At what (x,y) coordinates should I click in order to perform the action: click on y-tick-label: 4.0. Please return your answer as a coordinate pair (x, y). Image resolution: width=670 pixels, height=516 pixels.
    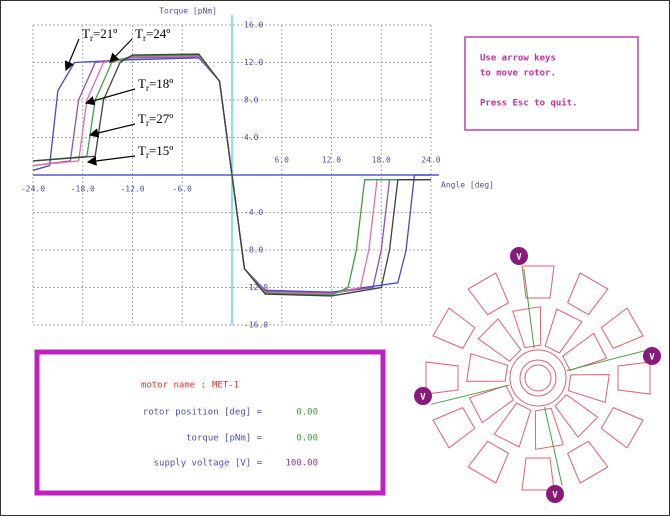
    Looking at the image, I should click on (251, 137).